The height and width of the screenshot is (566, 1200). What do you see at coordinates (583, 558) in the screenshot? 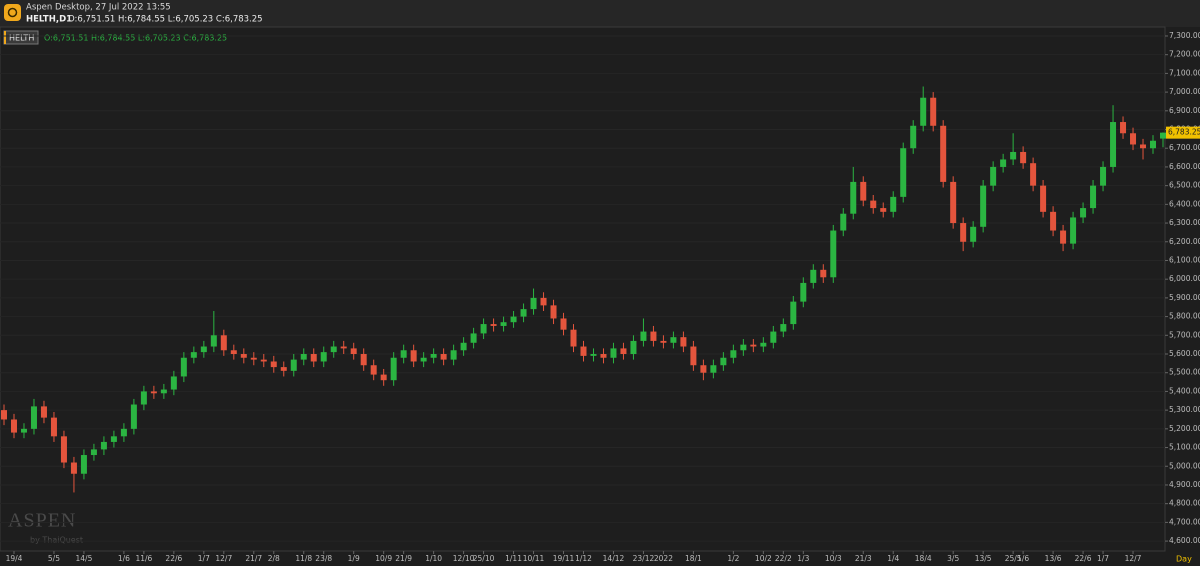
I see `x-tick-label: 1/12` at bounding box center [583, 558].